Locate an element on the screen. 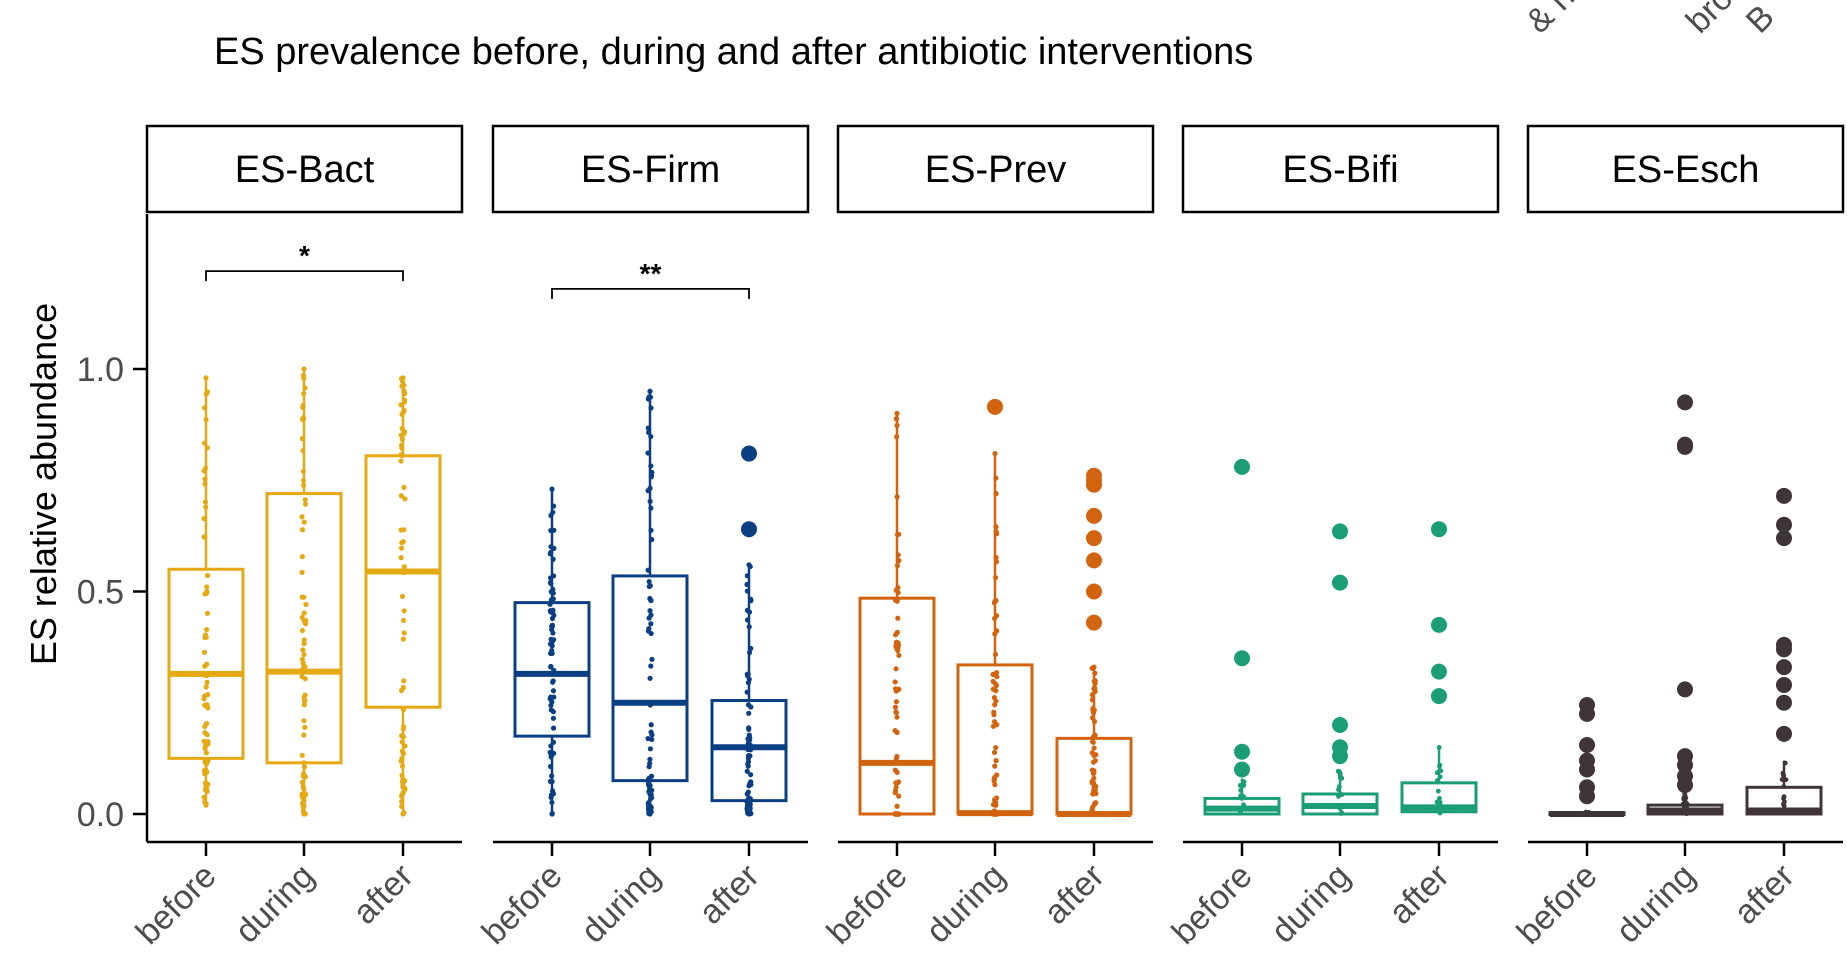 The width and height of the screenshot is (1847, 964). significance-label: ** is located at coordinates (651, 273).